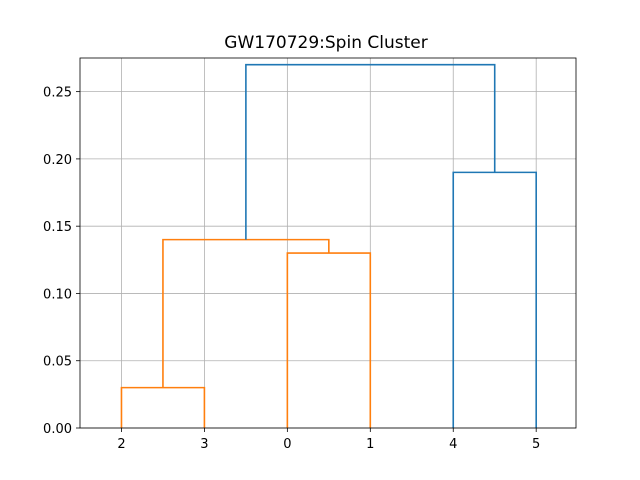 The image size is (640, 480). Describe the element at coordinates (57, 227) in the screenshot. I see `y-tick-label: 0.15` at that location.